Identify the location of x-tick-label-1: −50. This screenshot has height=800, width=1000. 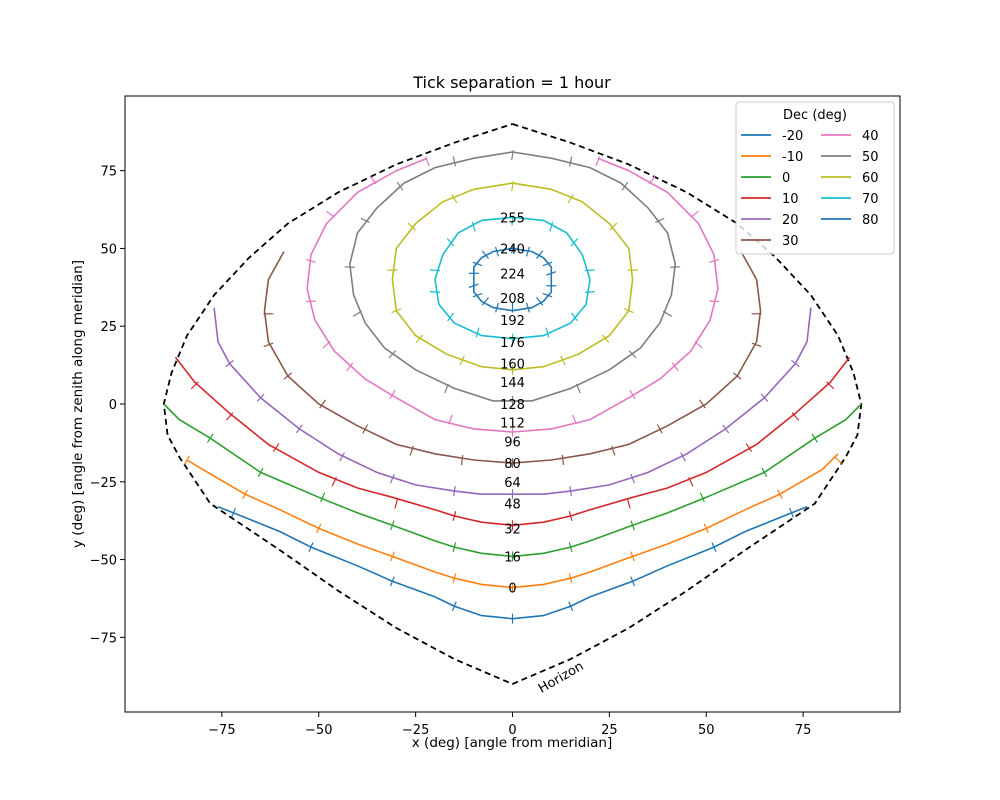
(318, 730).